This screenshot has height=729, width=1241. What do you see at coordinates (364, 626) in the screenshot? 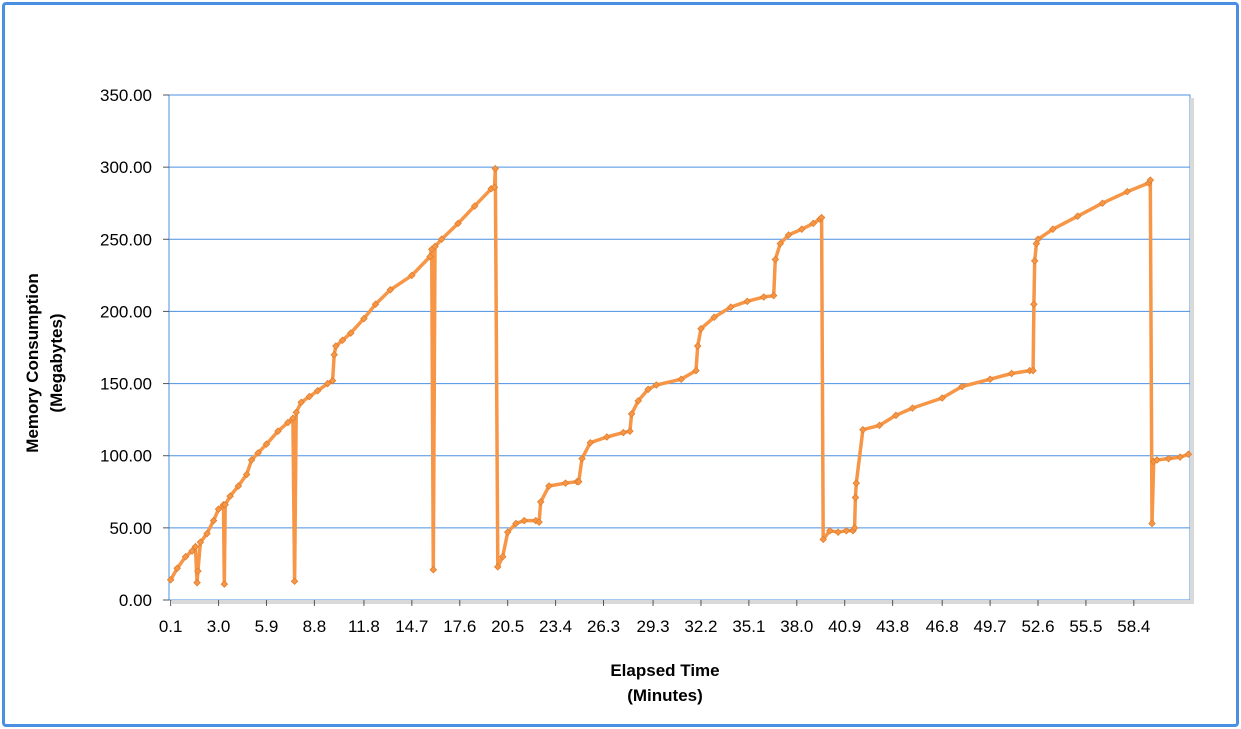
I see `x-tick-label: 11.8` at bounding box center [364, 626].